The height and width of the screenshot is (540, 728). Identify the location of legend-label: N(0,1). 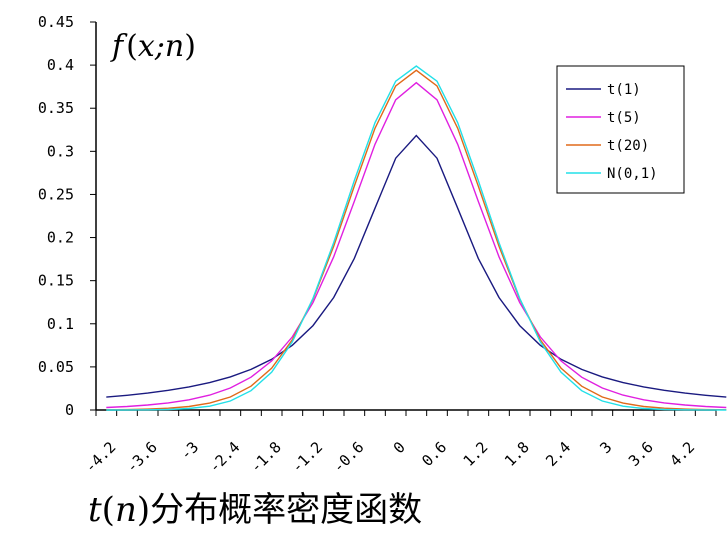
(632, 174).